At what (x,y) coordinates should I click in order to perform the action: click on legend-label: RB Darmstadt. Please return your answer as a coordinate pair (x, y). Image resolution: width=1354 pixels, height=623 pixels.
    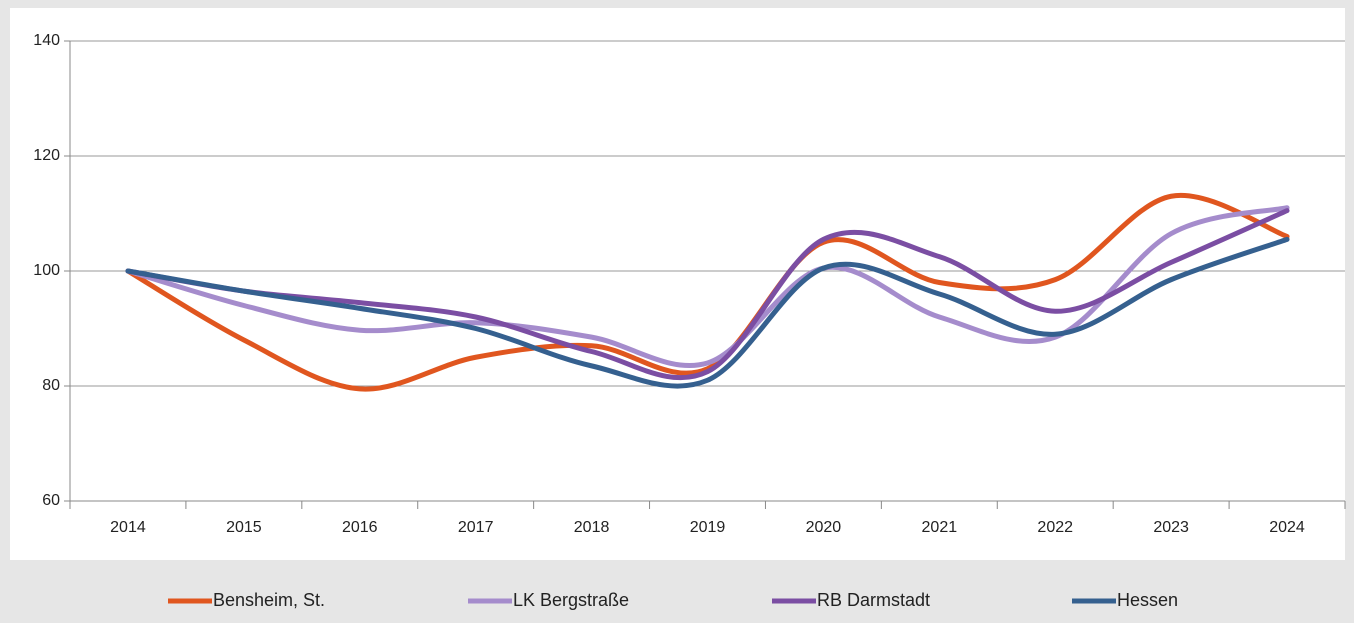
    Looking at the image, I should click on (873, 600).